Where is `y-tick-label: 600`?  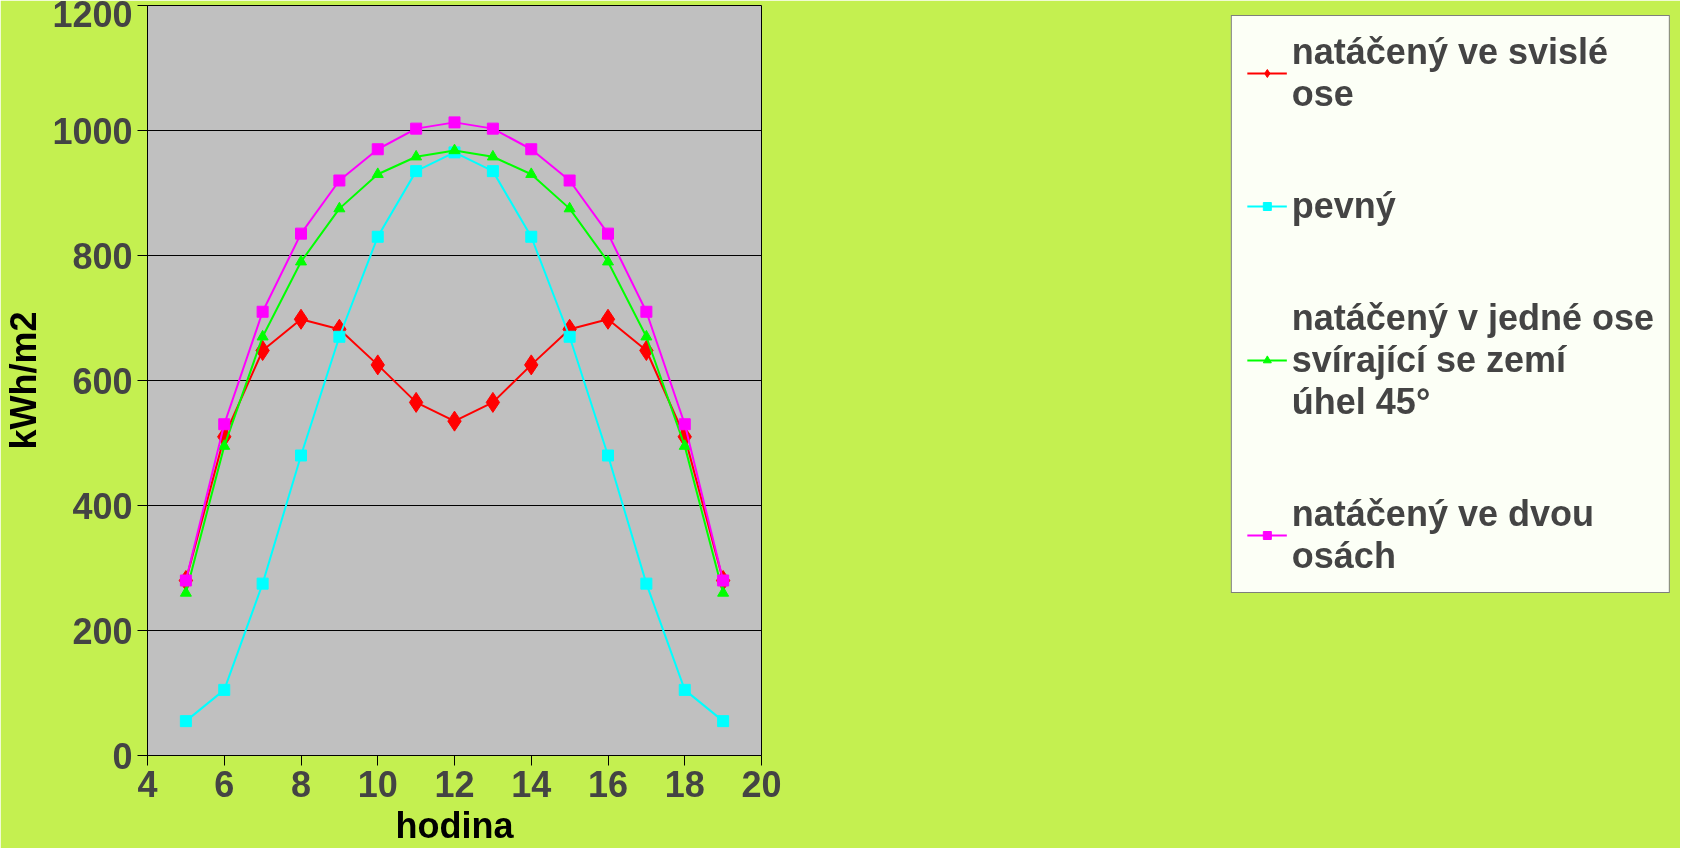 y-tick-label: 600 is located at coordinates (102, 381).